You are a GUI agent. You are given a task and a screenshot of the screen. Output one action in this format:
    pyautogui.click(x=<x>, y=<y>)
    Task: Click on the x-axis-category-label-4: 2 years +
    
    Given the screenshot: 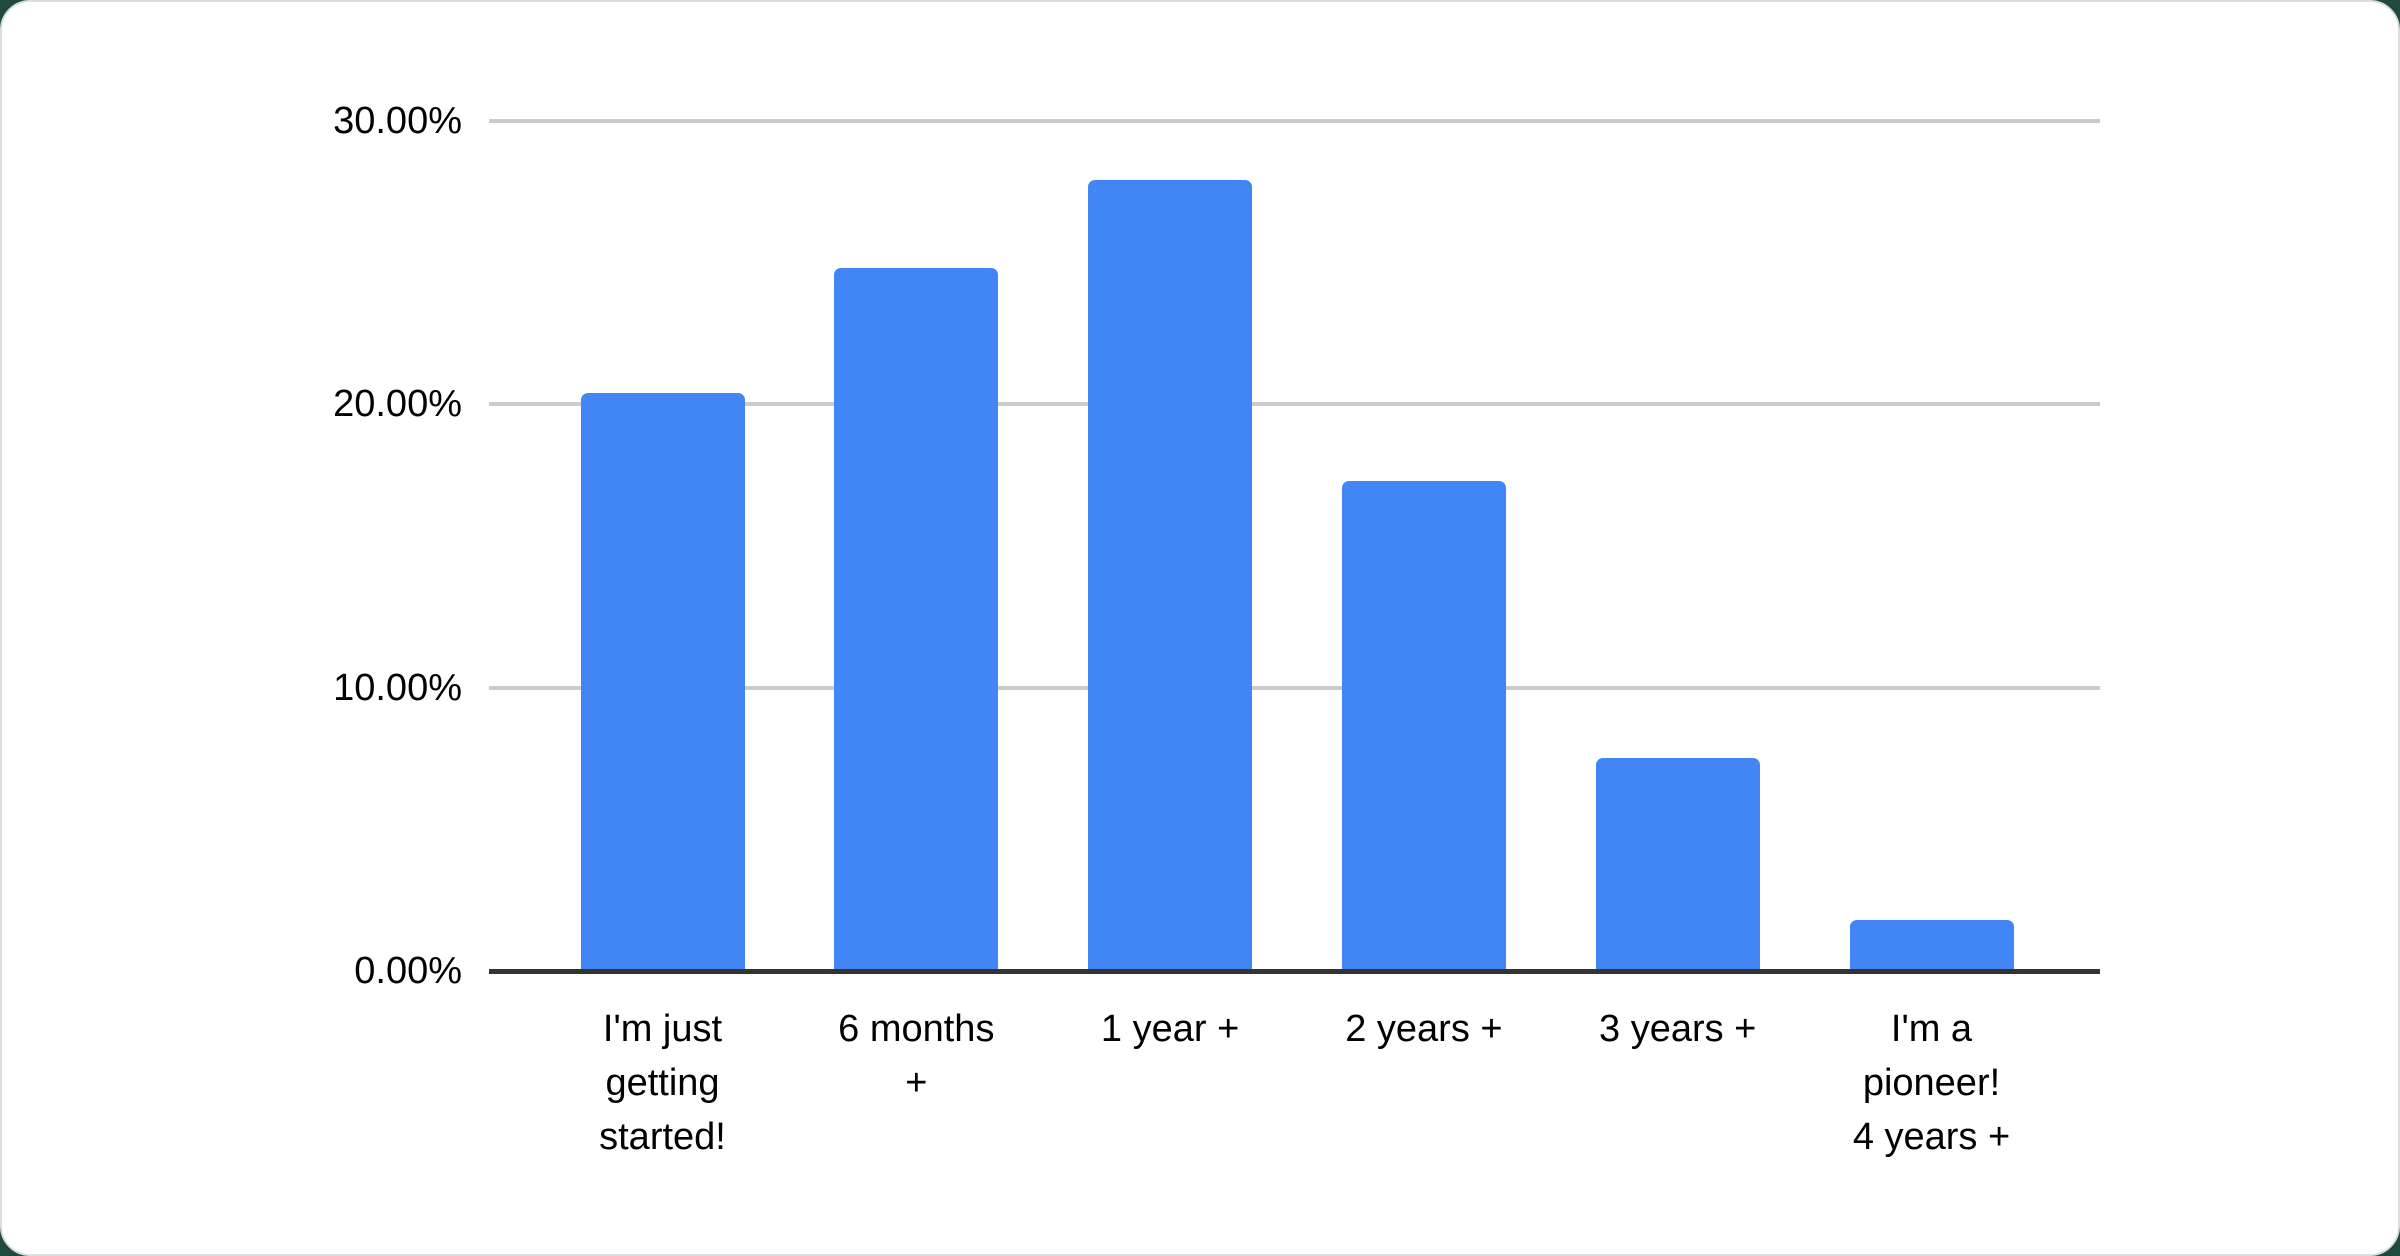 What is the action you would take?
    pyautogui.click(x=1424, y=1029)
    